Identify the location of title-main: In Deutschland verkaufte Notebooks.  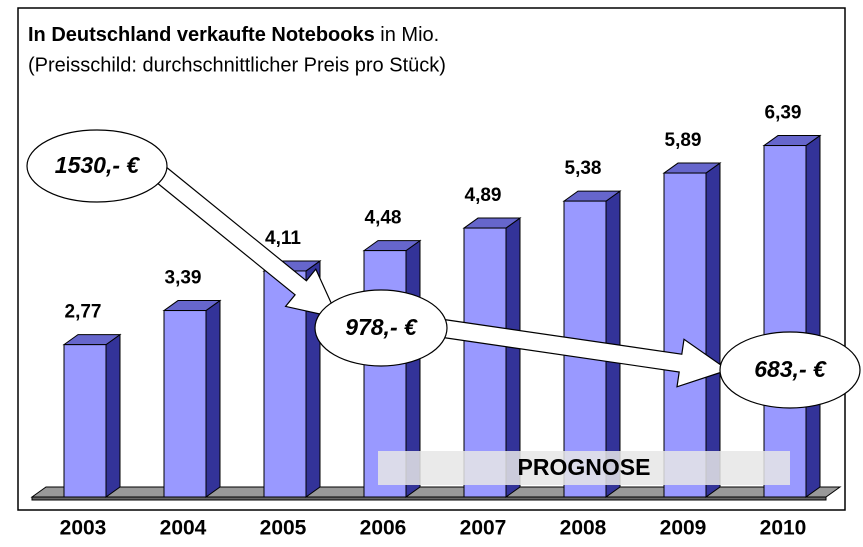
(201, 35).